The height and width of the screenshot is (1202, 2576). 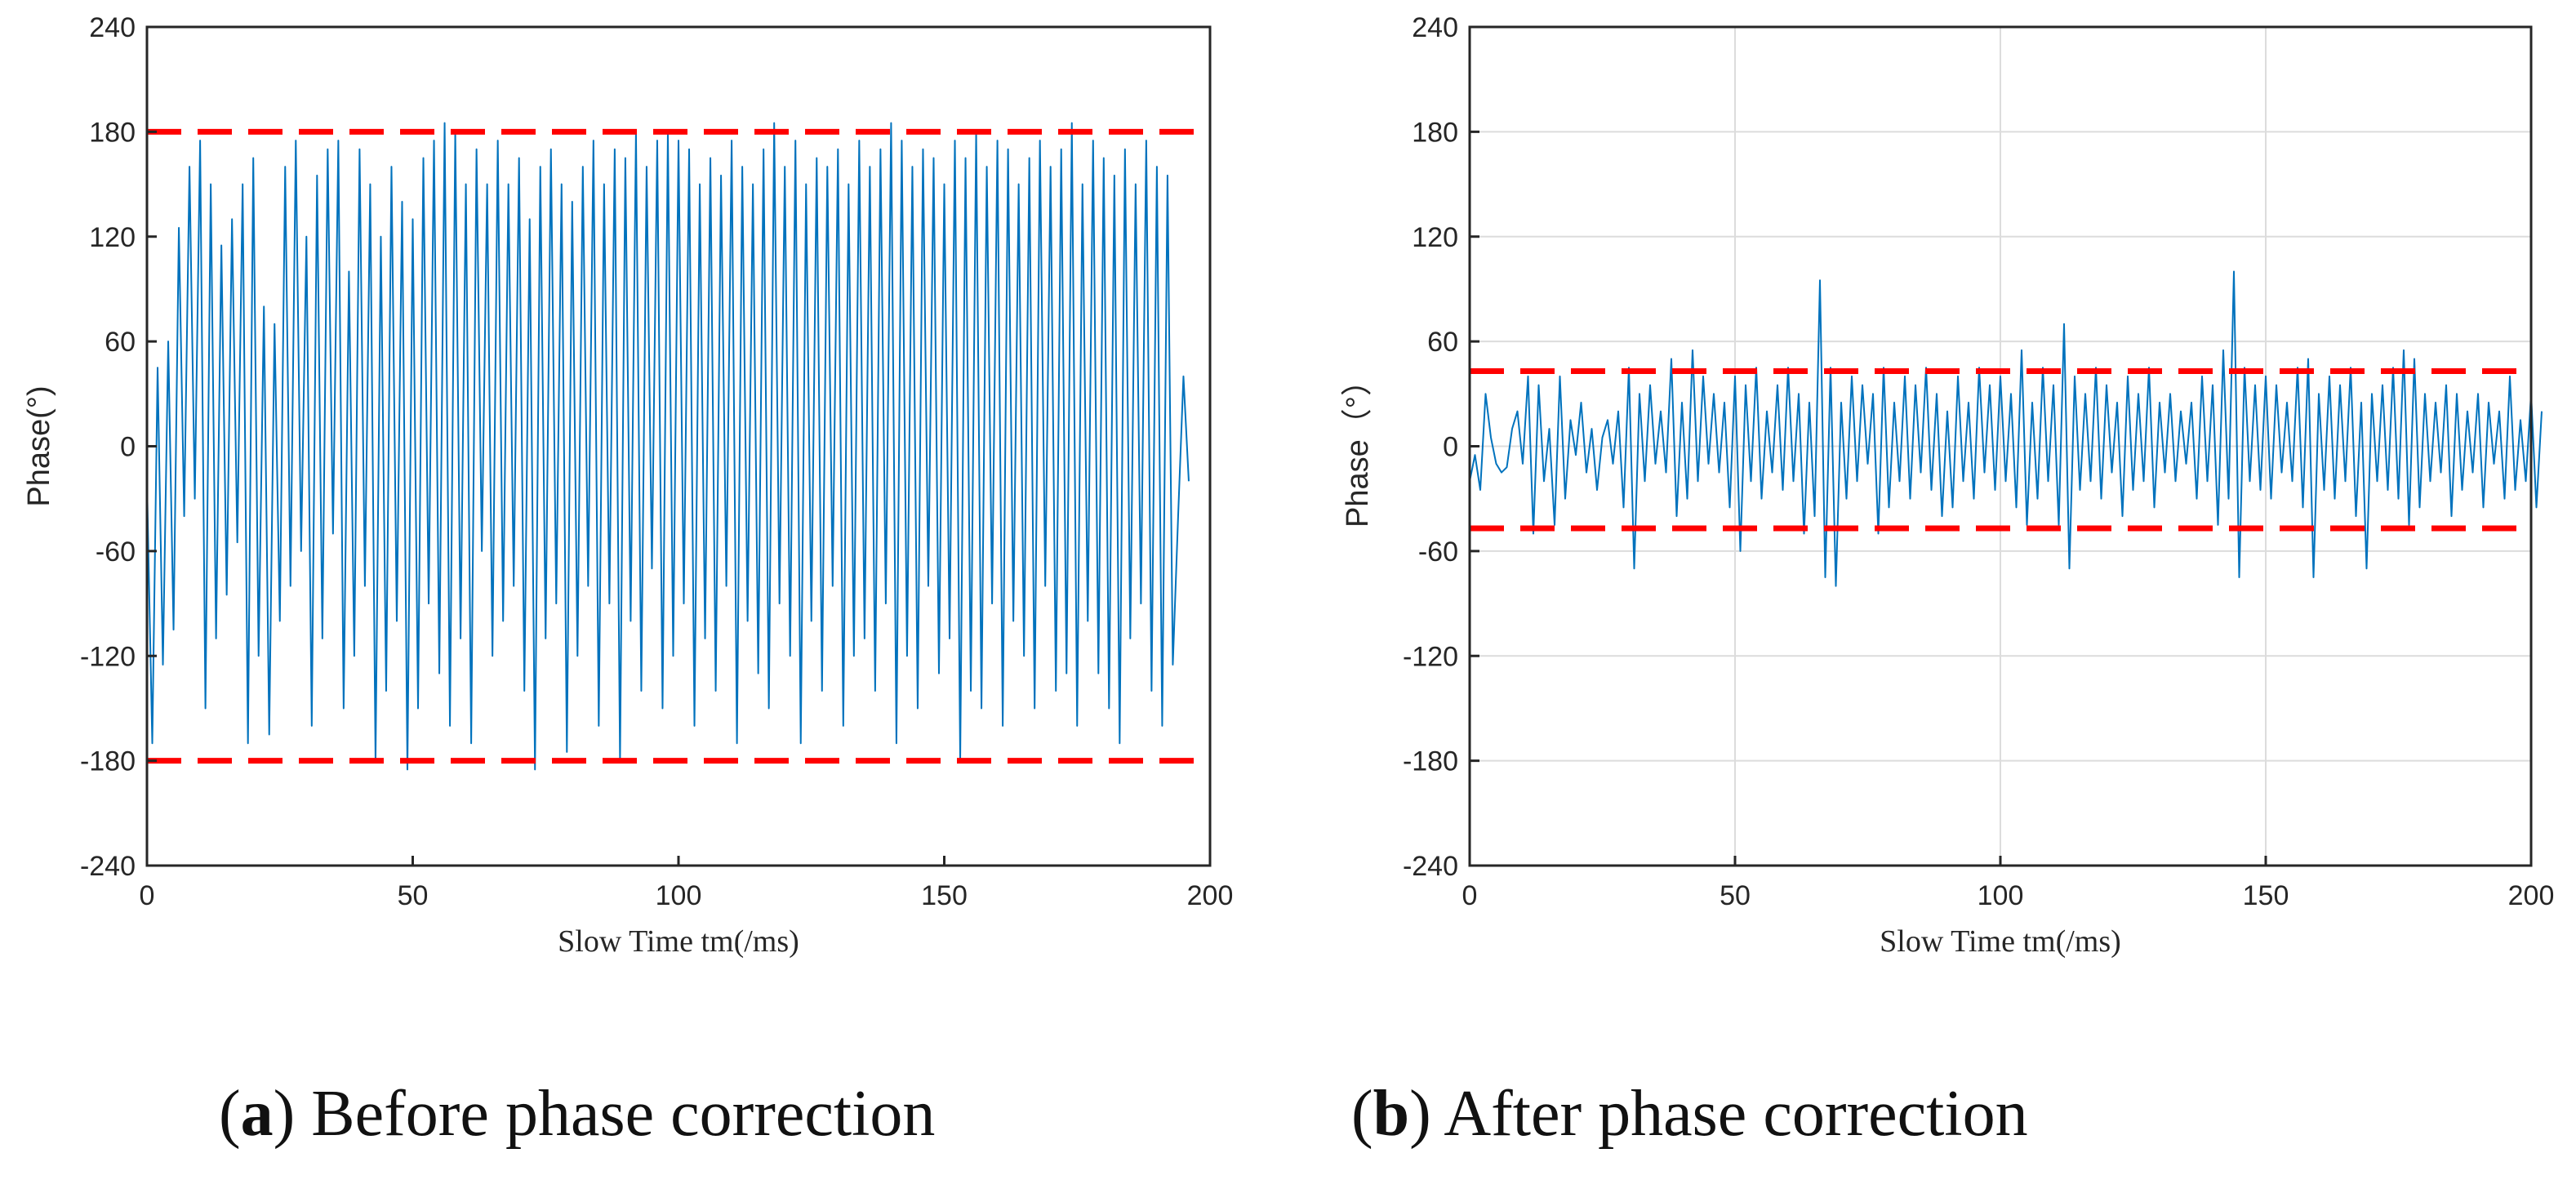 I want to click on caption-a: (a) Before phase correction, so click(x=577, y=1114).